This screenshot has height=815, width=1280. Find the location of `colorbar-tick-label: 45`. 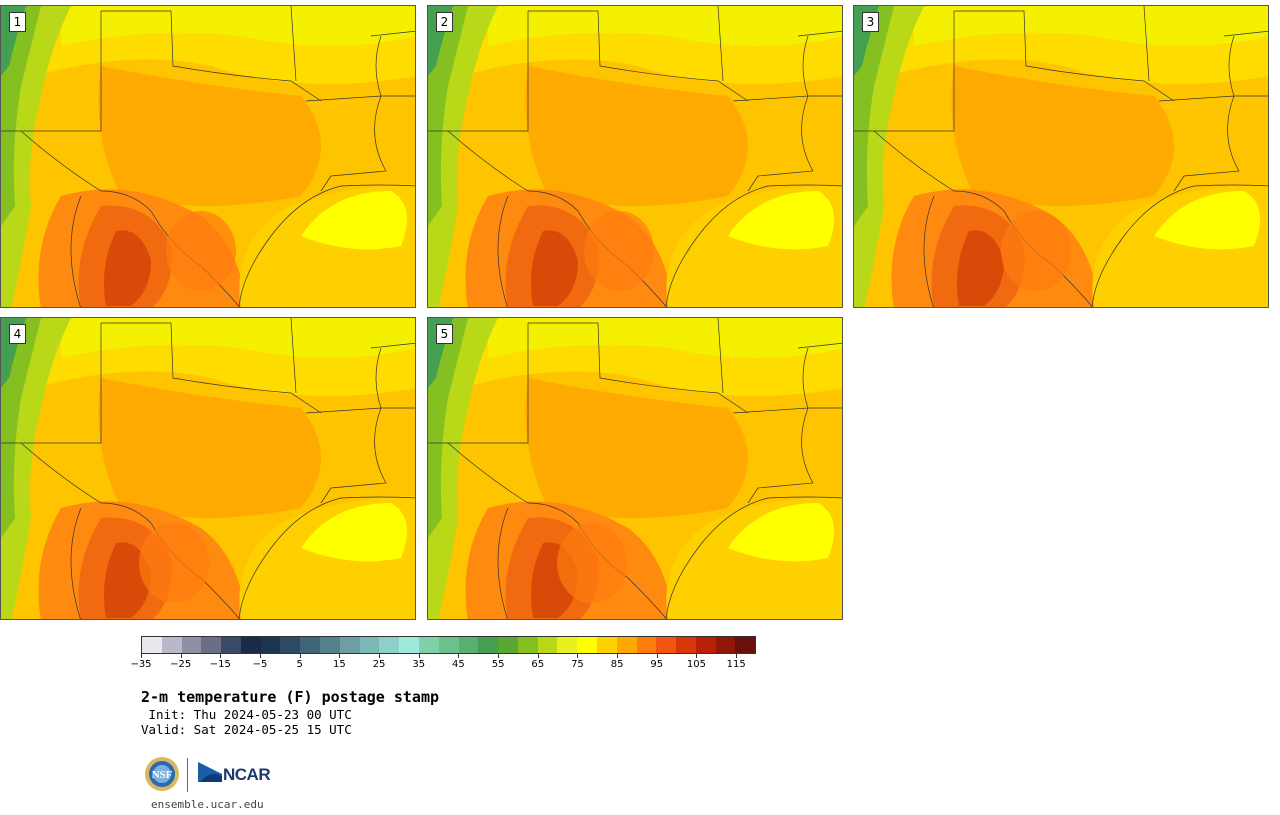

colorbar-tick-label: 45 is located at coordinates (458, 664).